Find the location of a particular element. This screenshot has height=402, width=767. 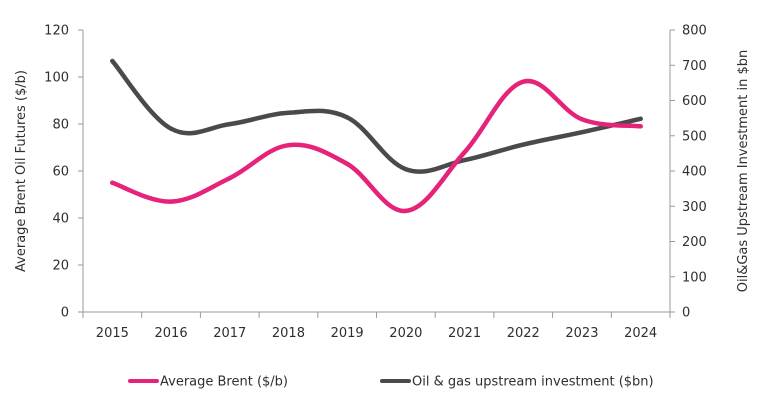

x-tick-label: 2019 is located at coordinates (347, 333).